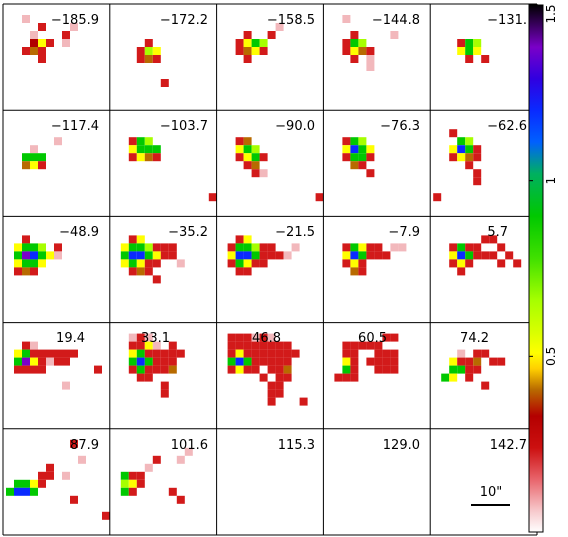  What do you see at coordinates (404, 232) in the screenshot?
I see `panel-label: −7.9` at bounding box center [404, 232].